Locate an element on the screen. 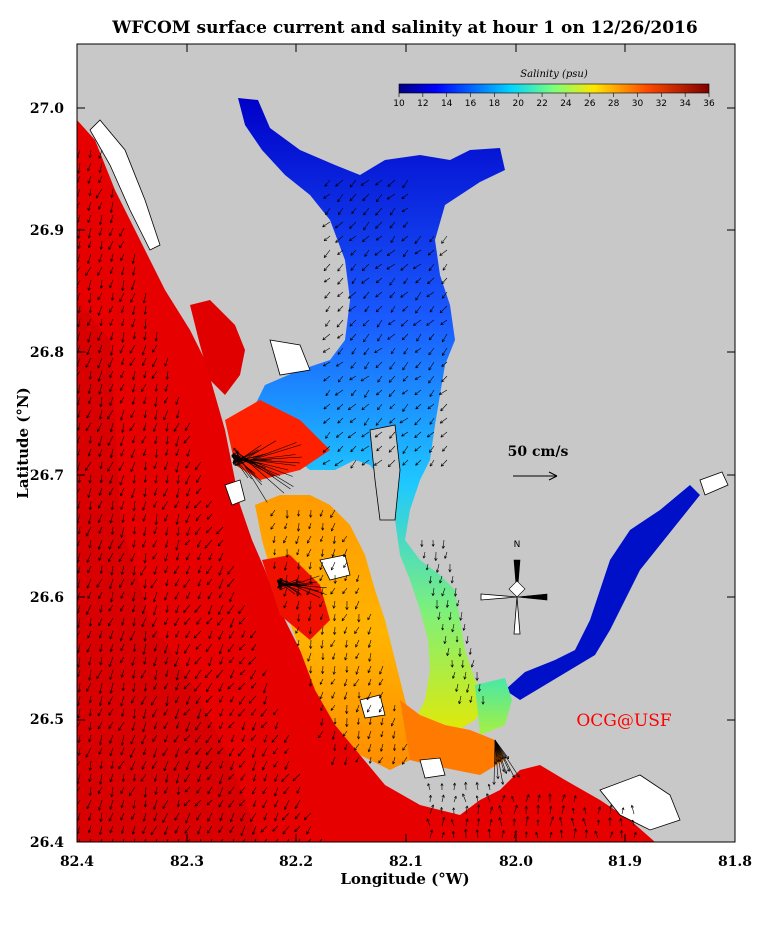 Image resolution: width=770 pixels, height=936 pixels. scale-arrow-head is located at coordinates (553, 476).